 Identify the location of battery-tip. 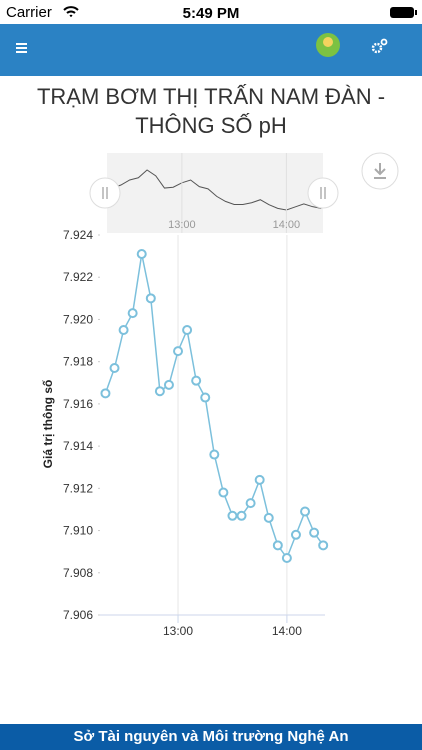
(416, 12).